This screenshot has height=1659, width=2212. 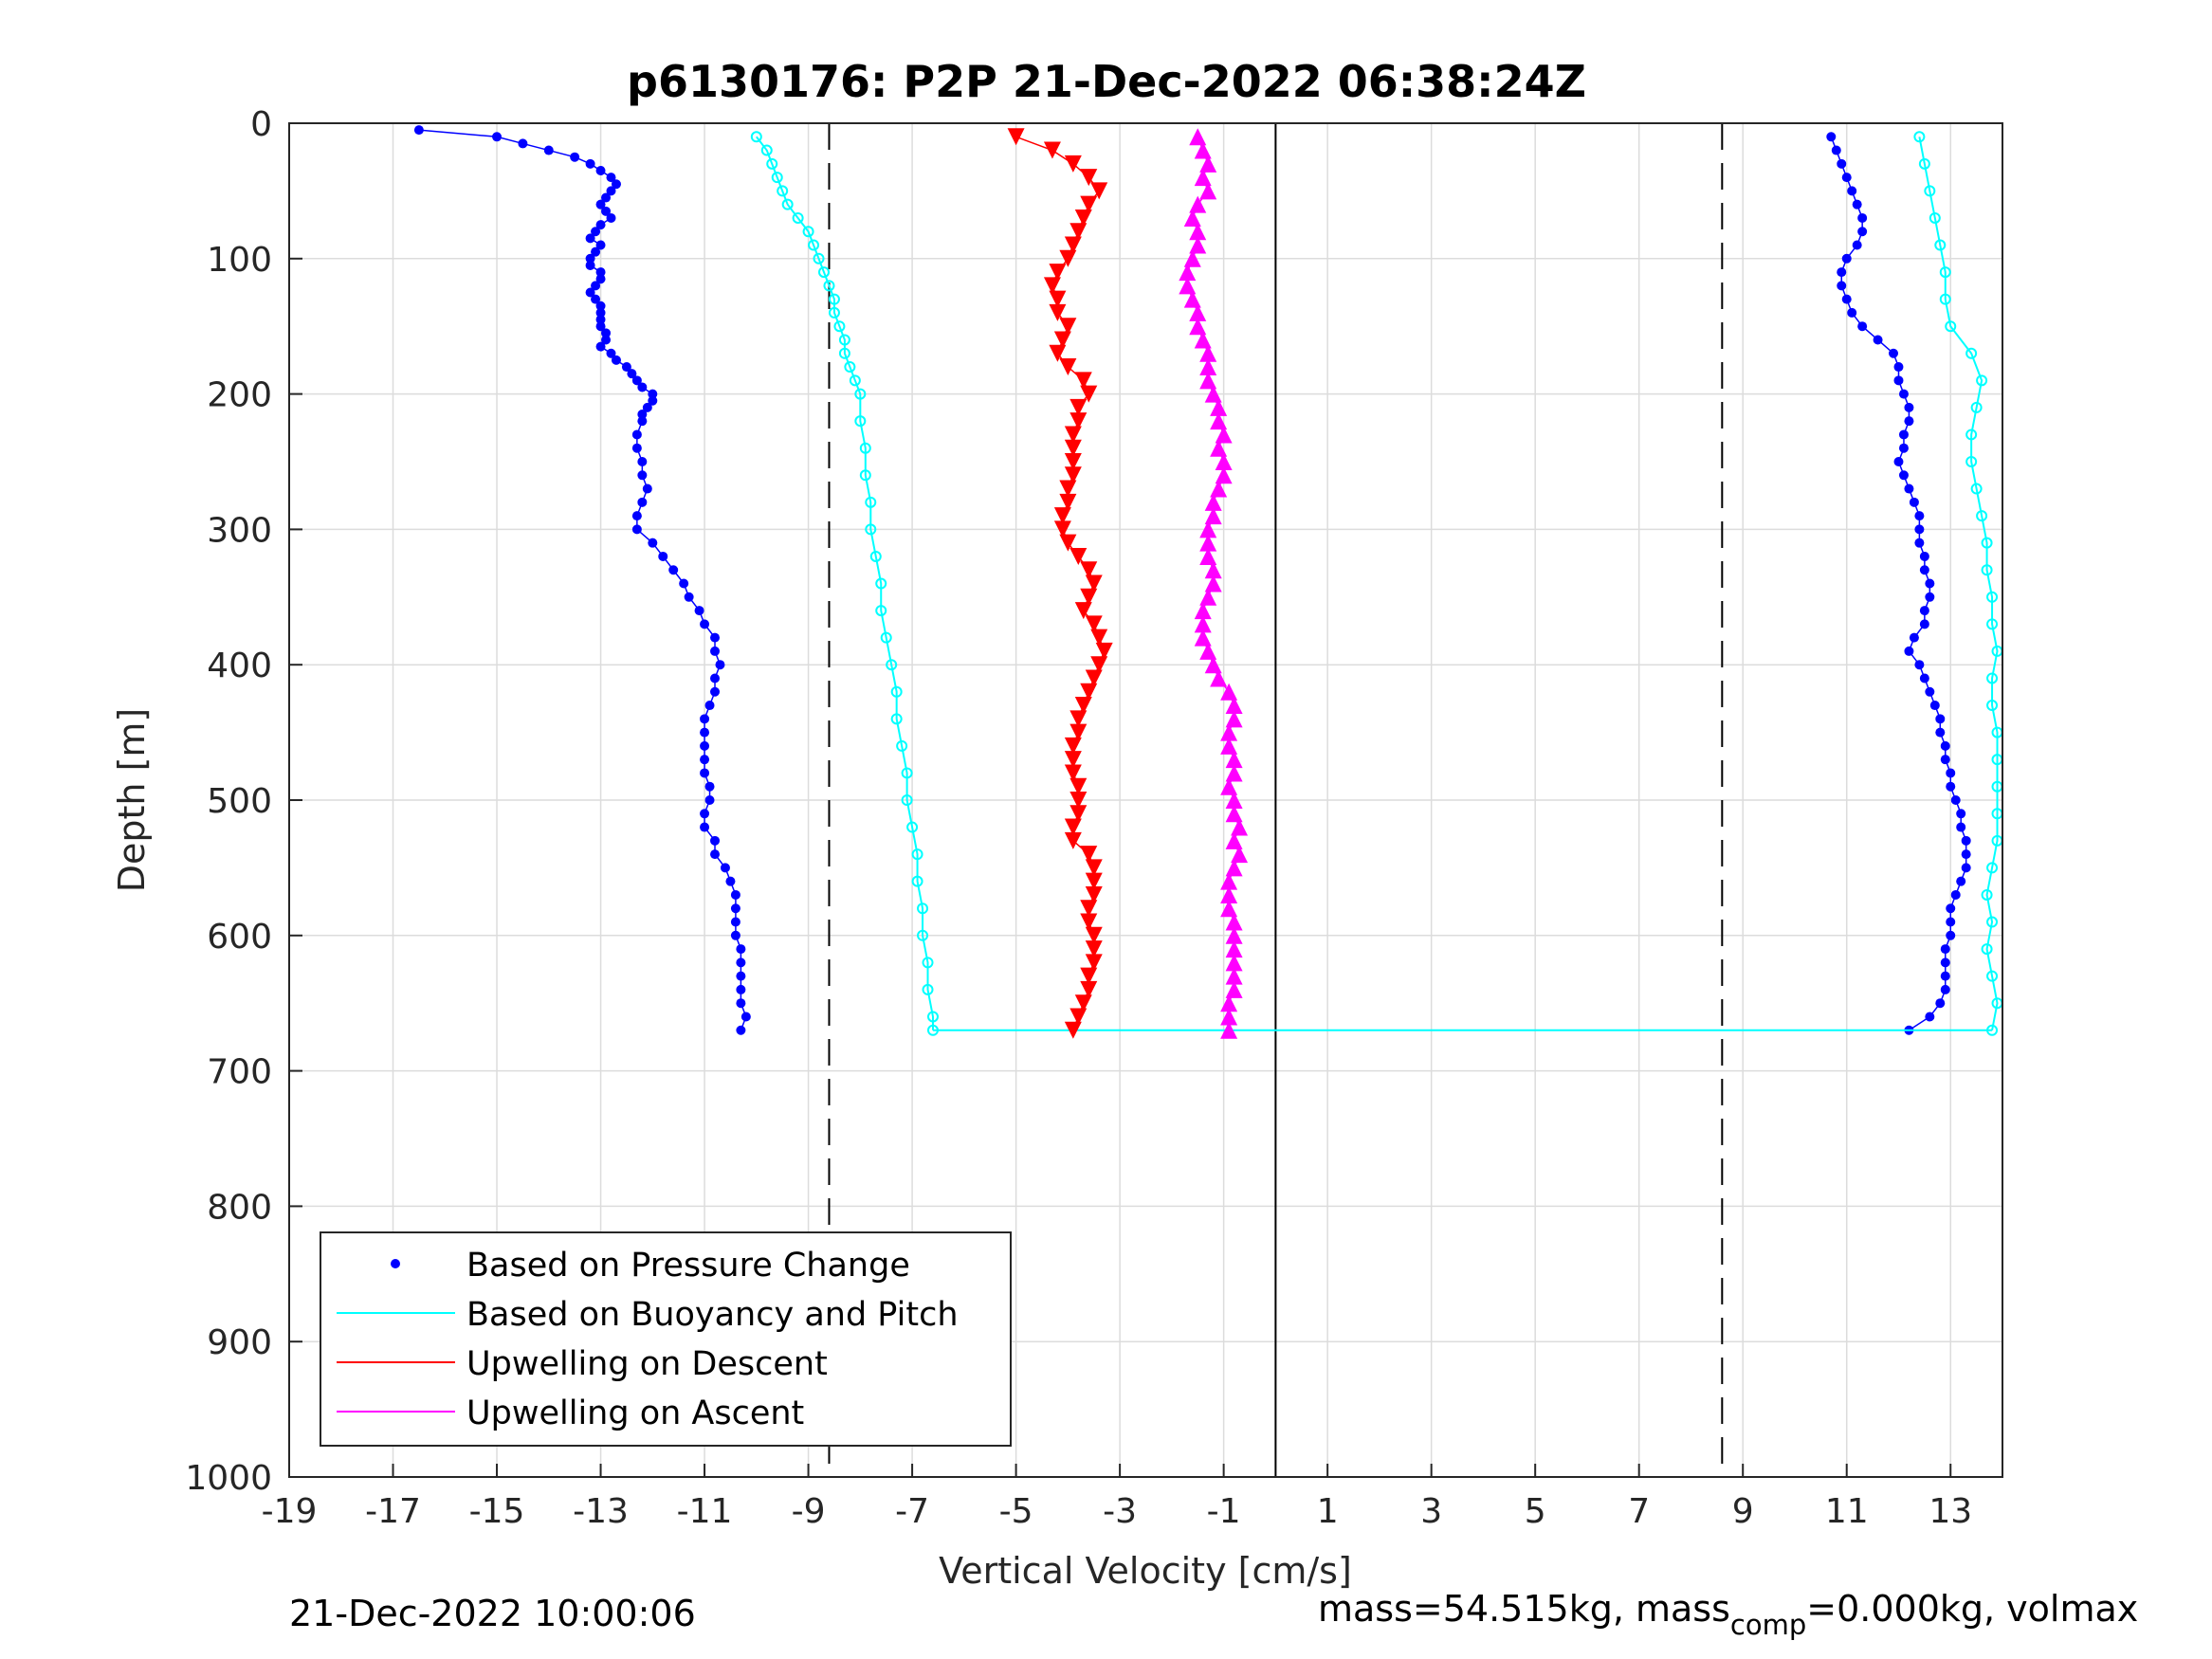 I want to click on x-tick-label: 5, so click(x=1535, y=1511).